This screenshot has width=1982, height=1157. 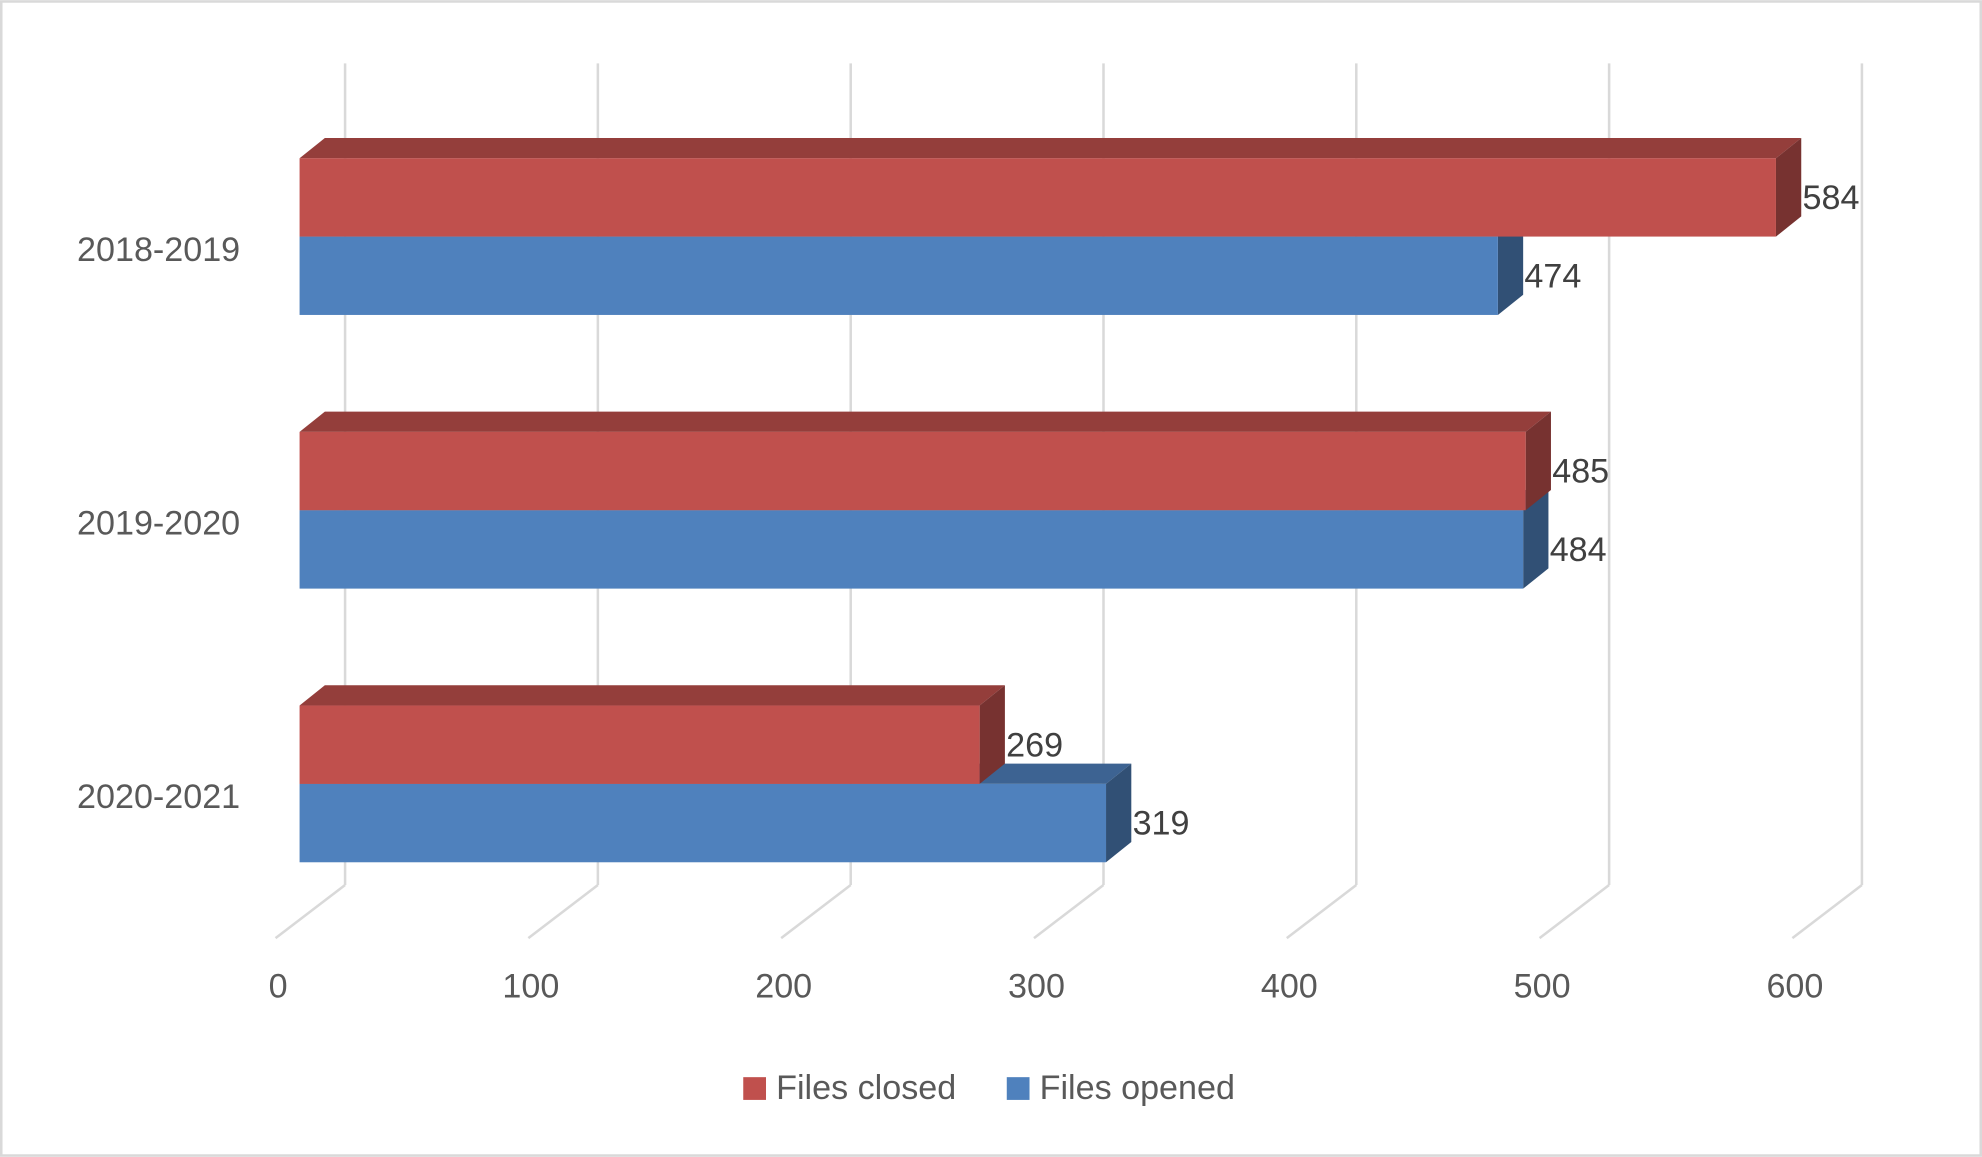 What do you see at coordinates (1578, 550) in the screenshot?
I see `data-label: 484` at bounding box center [1578, 550].